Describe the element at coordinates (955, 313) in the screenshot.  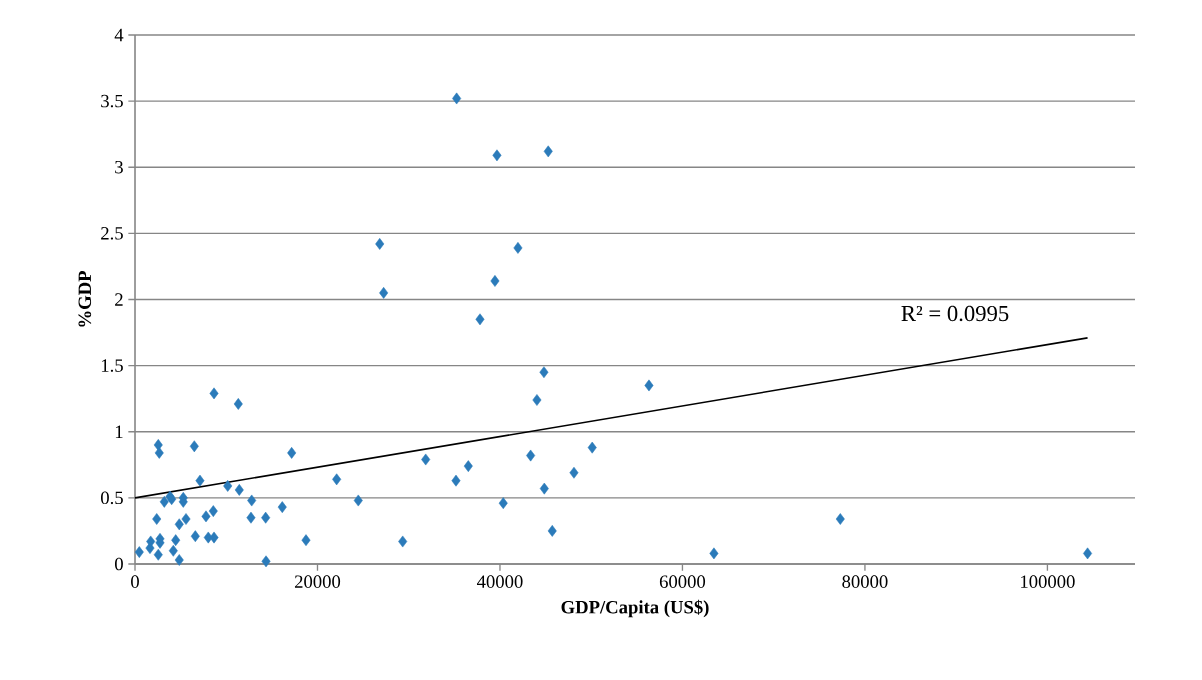
I see `annotation: R² = 0.0995` at that location.